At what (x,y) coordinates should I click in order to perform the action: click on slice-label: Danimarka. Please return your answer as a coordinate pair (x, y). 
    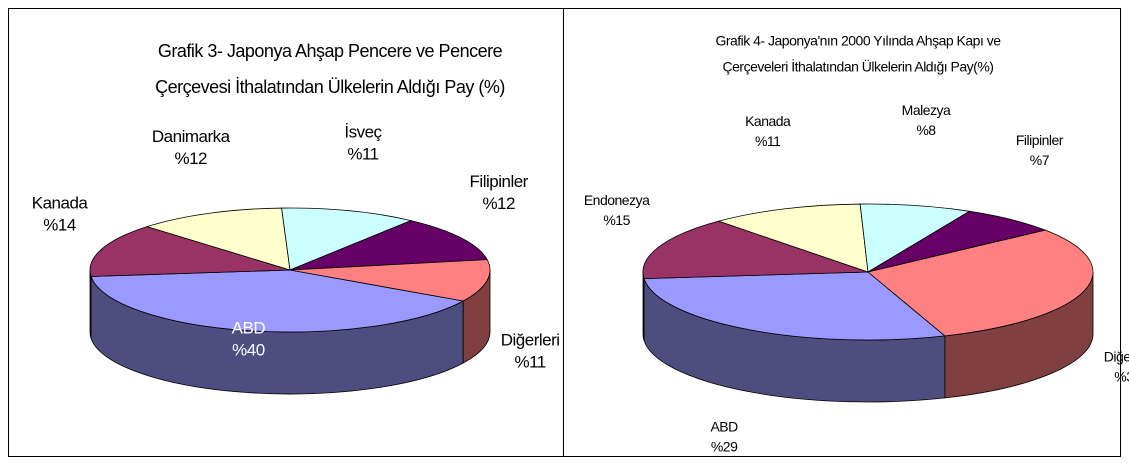
    Looking at the image, I should click on (191, 136).